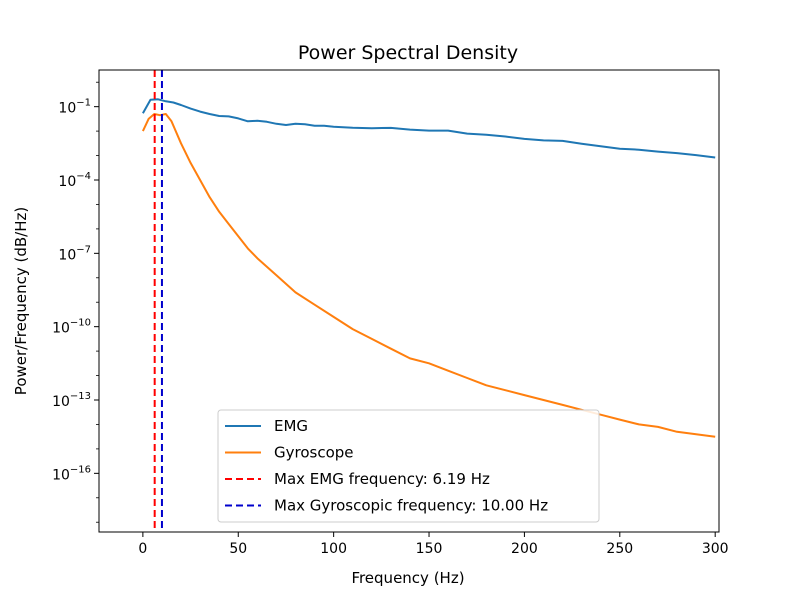 The image size is (797, 596). Describe the element at coordinates (382, 479) in the screenshot. I see `legend-label: Max EMG frequency: 6.19 Hz` at that location.